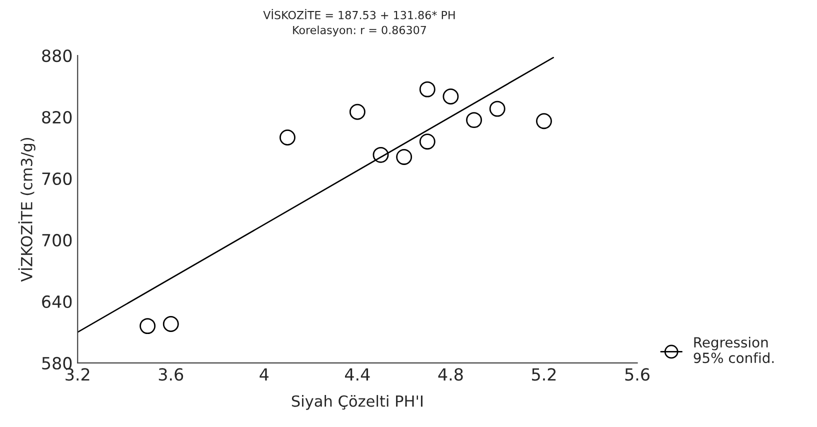 This screenshot has height=427, width=817. I want to click on x-tick-label: 4.4, so click(357, 374).